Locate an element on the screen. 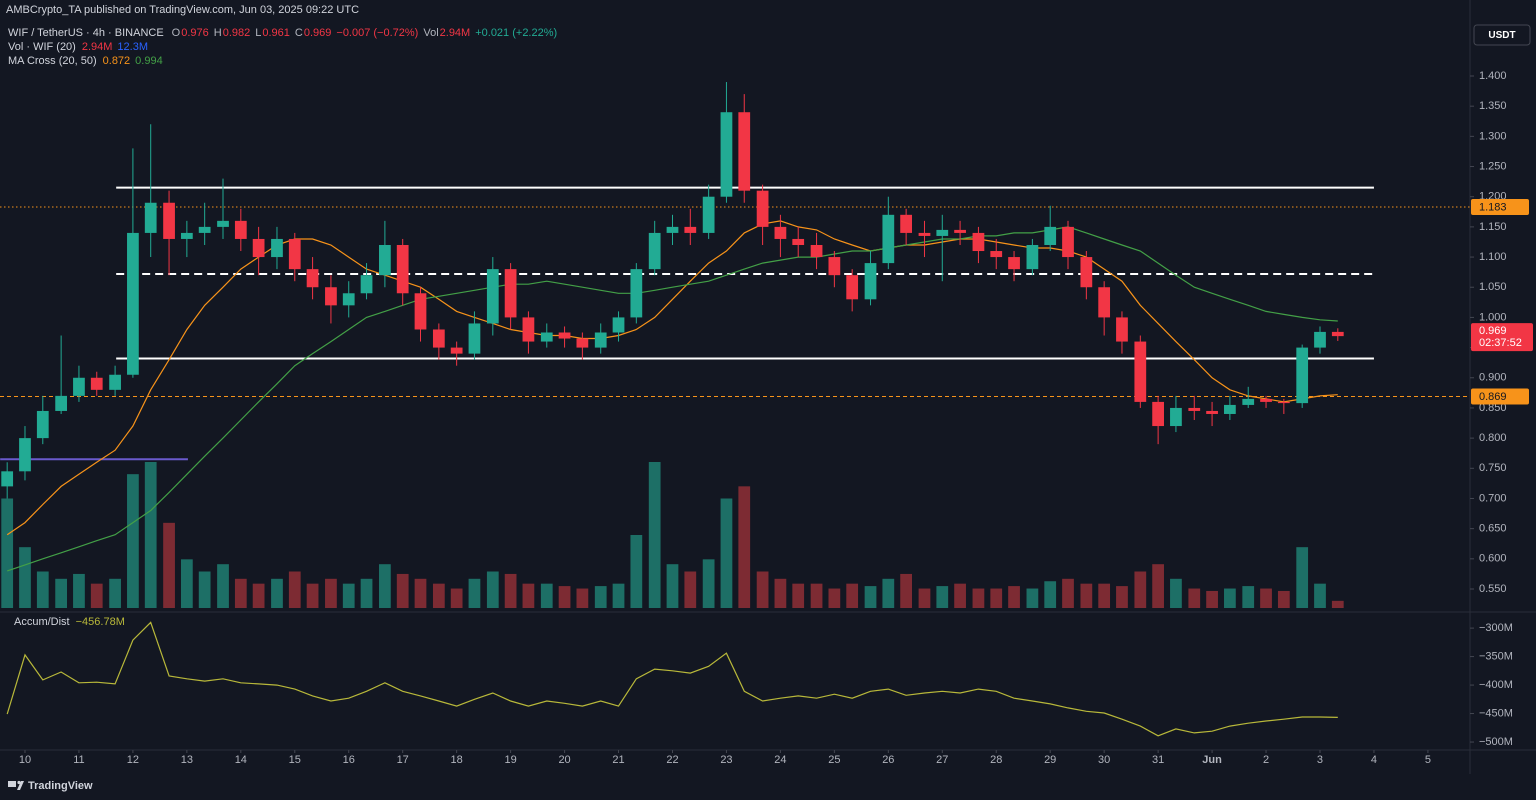 This screenshot has width=1536, height=800. legend-value: −0.007 (−0.72%) is located at coordinates (377, 33).